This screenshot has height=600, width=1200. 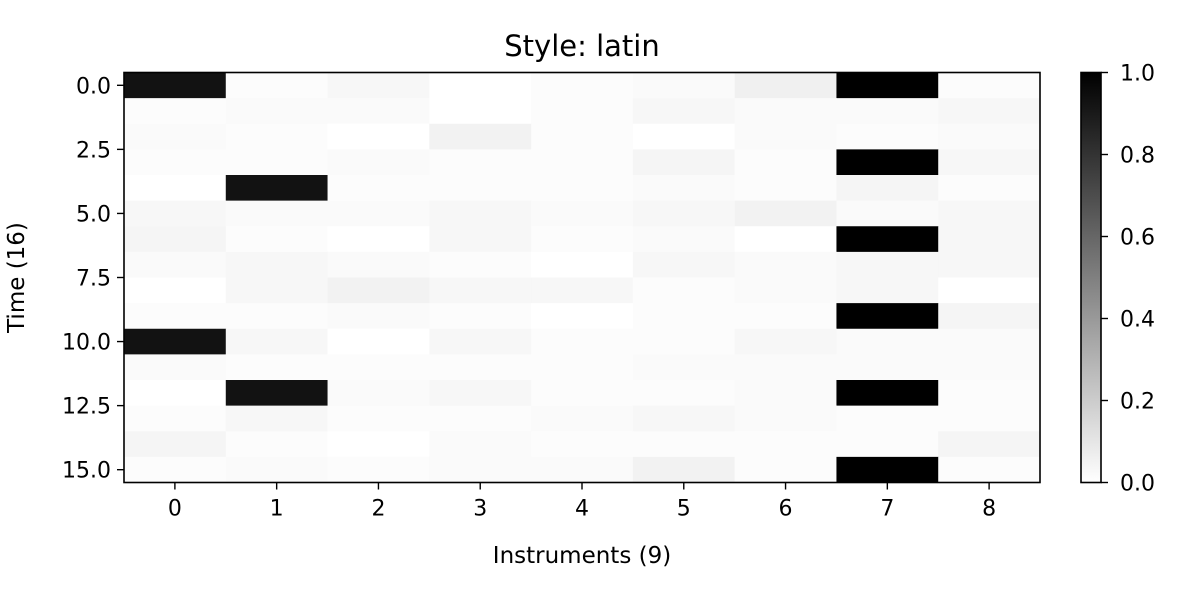 I want to click on x-axis-ticks: 0 1 2 3 4 5 6 7 8, so click(x=582, y=502).